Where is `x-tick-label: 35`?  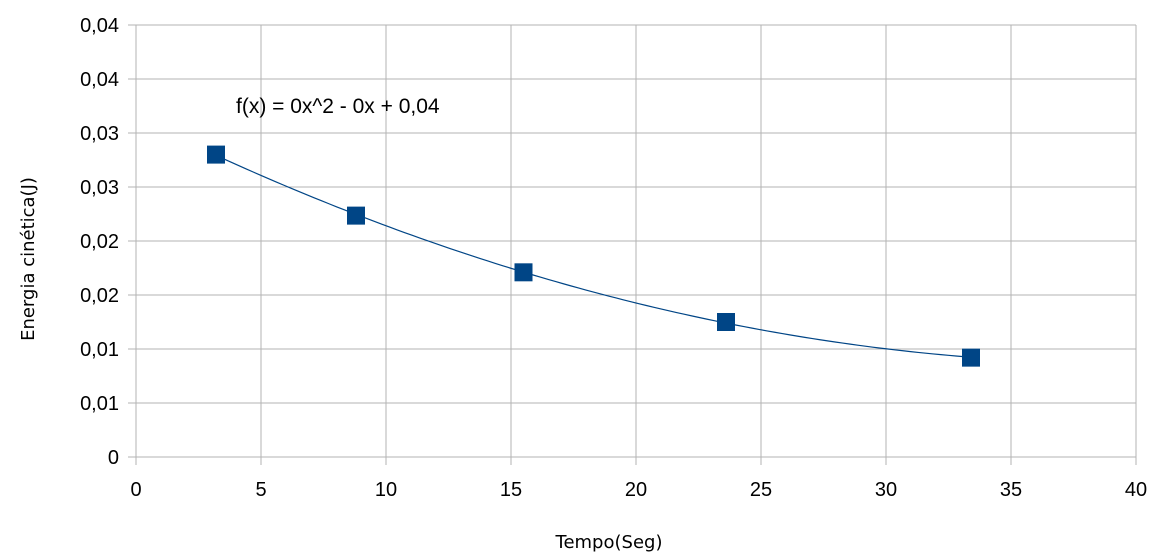 x-tick-label: 35 is located at coordinates (1011, 490).